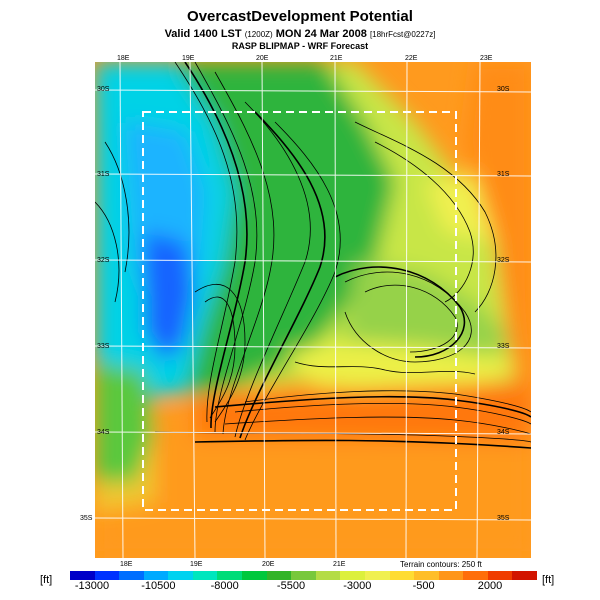 This screenshot has height=600, width=600. What do you see at coordinates (268, 564) in the screenshot?
I see `lon-label-bottom: 20E` at bounding box center [268, 564].